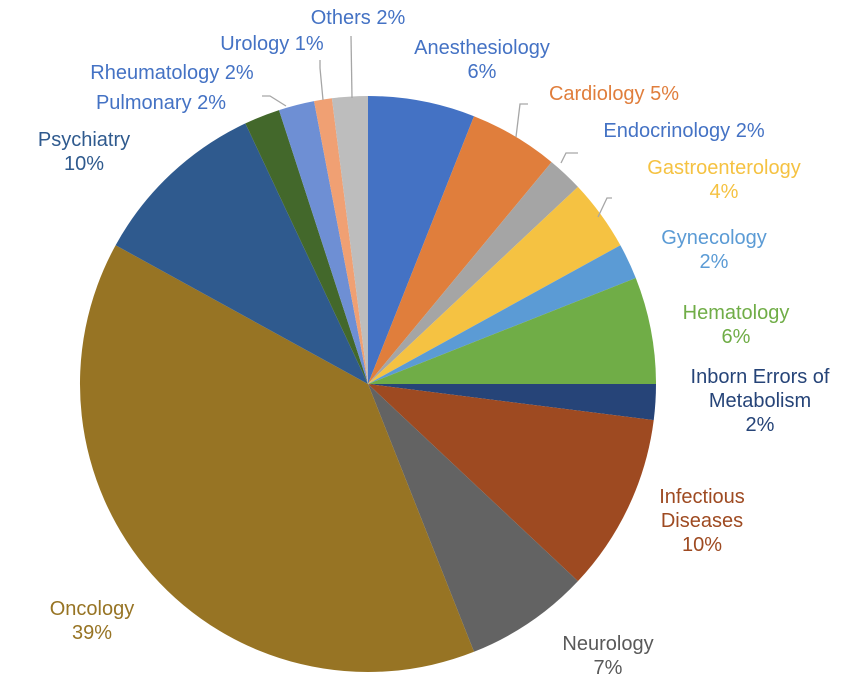 The width and height of the screenshot is (868, 698). What do you see at coordinates (349, 239) in the screenshot?
I see `pie-slice-others` at bounding box center [349, 239].